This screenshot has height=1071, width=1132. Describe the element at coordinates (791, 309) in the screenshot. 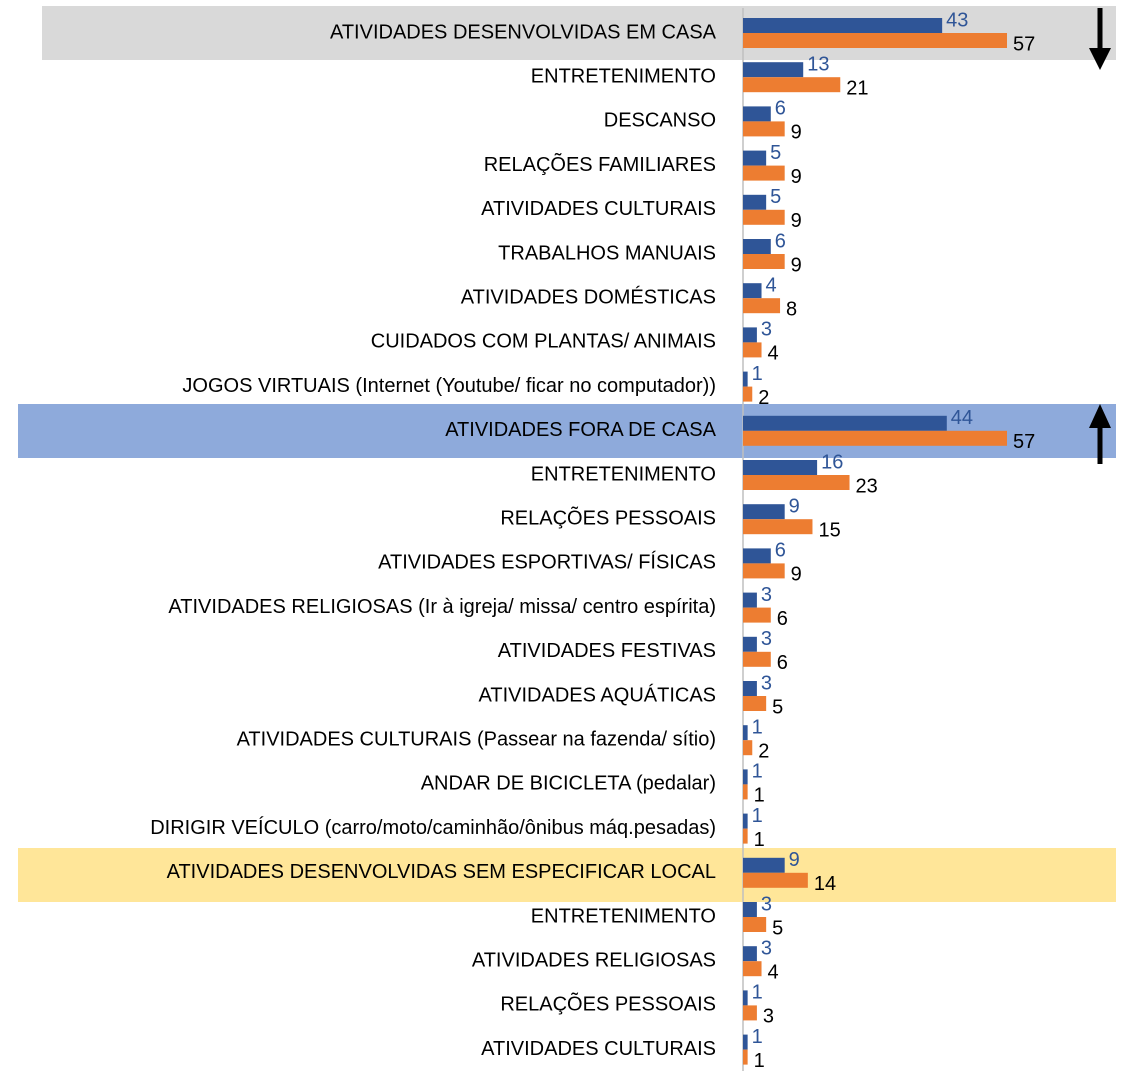

I see `value-label: 8` at that location.